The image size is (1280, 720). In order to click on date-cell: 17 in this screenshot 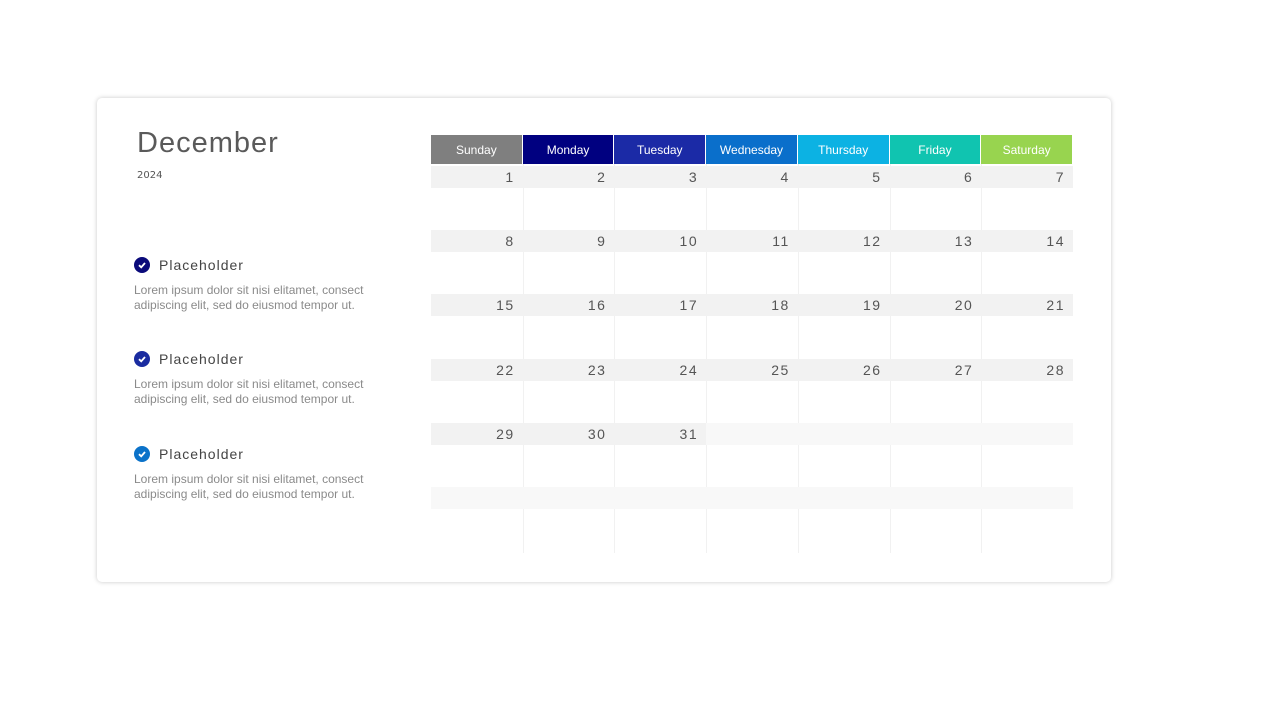, I will do `click(660, 305)`.